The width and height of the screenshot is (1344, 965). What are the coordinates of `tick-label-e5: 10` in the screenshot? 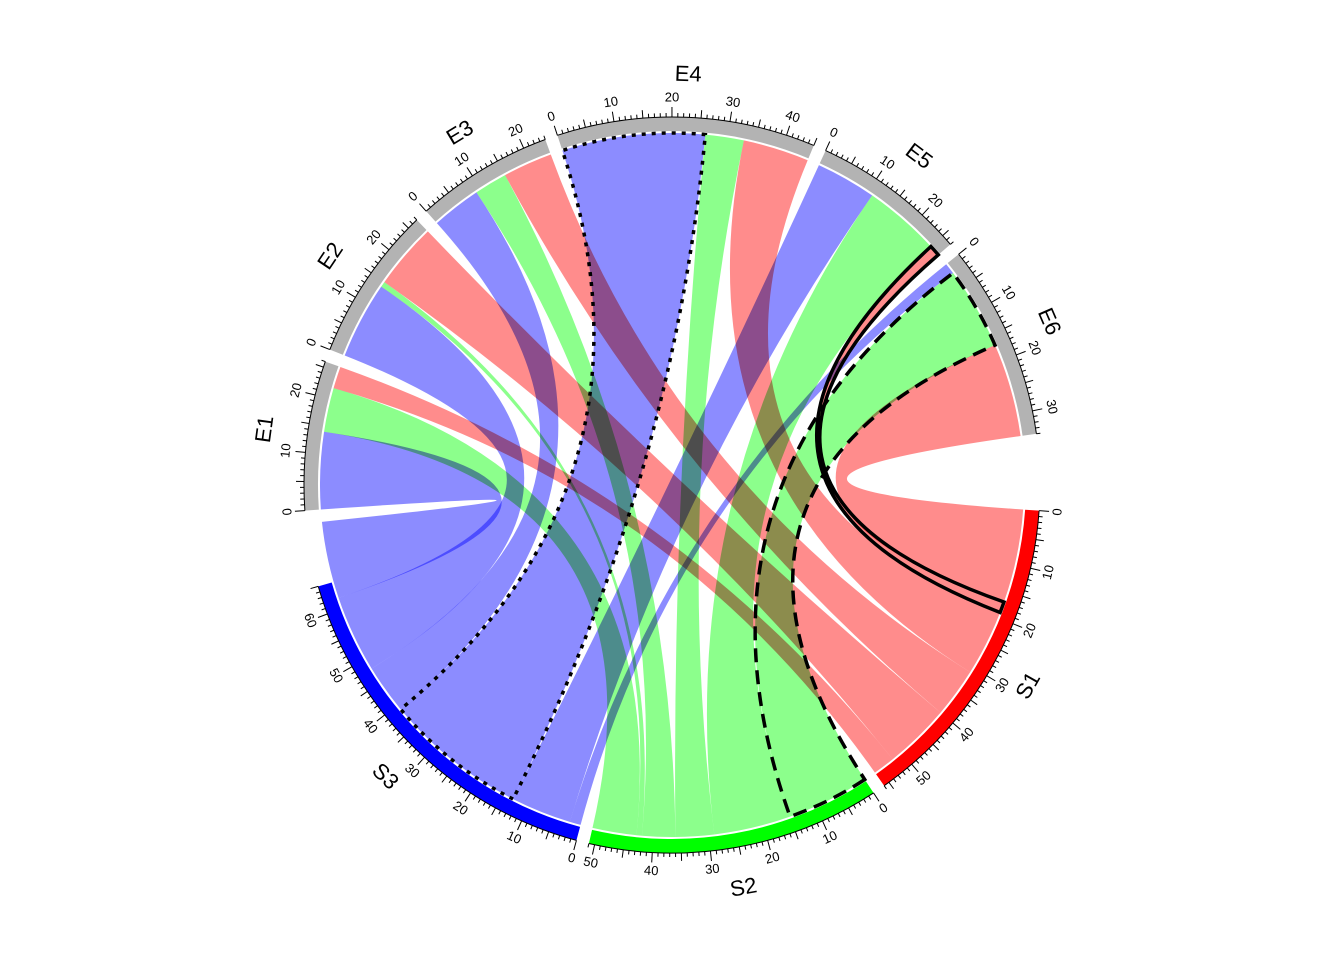 It's located at (887, 162).